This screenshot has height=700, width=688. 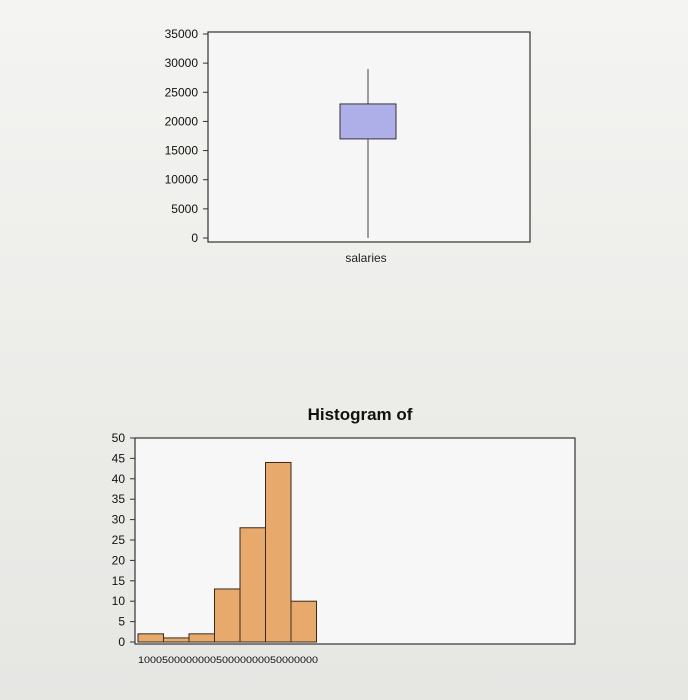 I want to click on histogram-bin-labels: 100050000000050000000050000000, so click(x=228, y=660).